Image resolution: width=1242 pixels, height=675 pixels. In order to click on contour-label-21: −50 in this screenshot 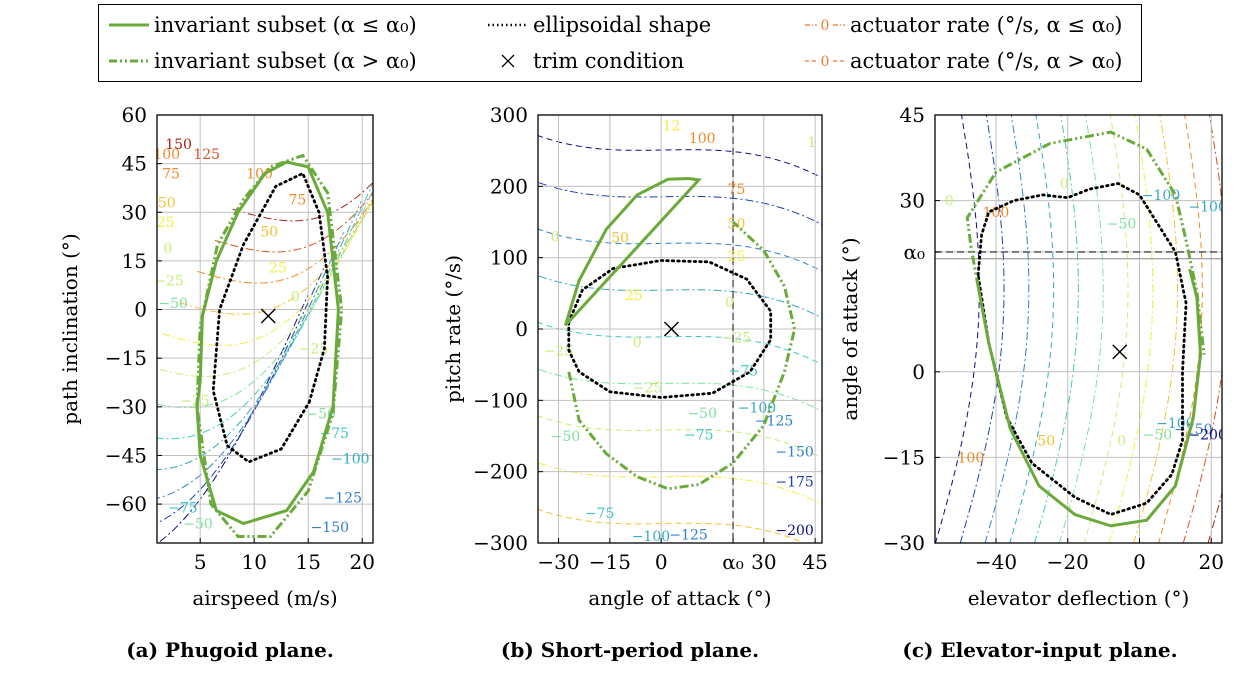, I will do `click(198, 525)`.